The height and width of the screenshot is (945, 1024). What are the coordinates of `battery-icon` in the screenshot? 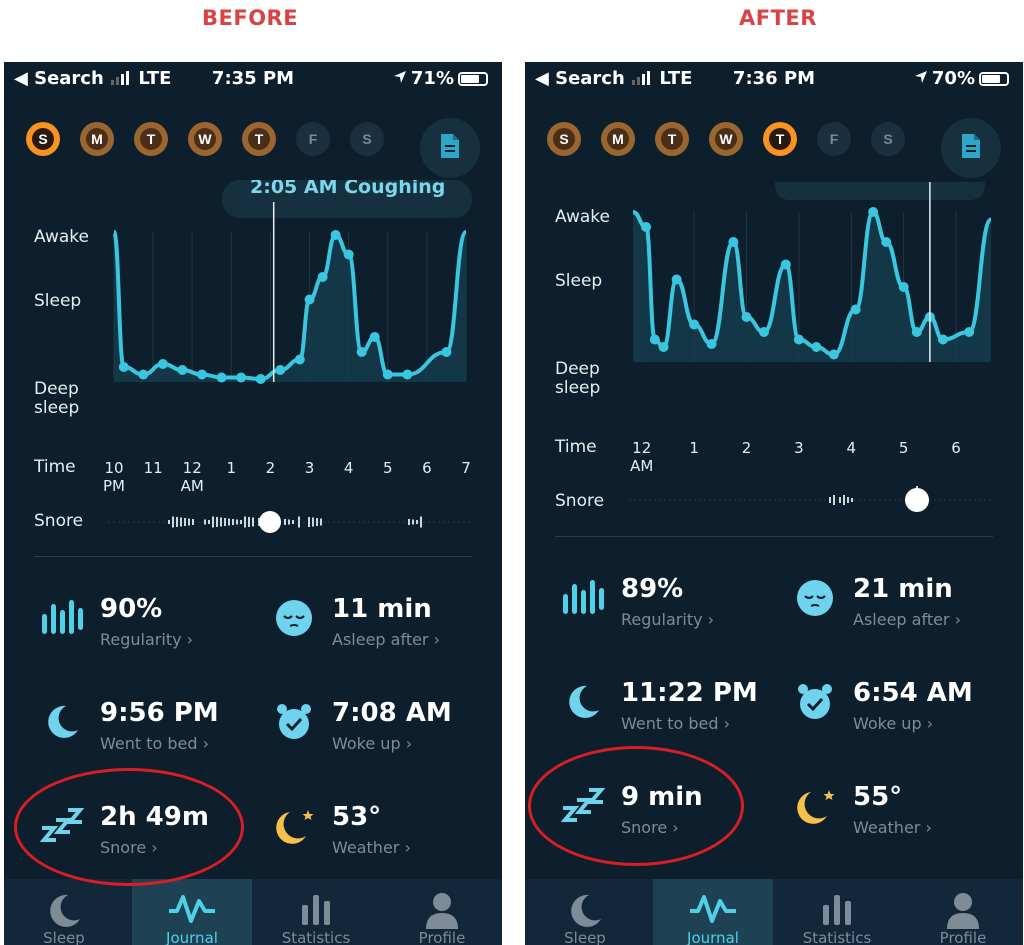 It's located at (994, 78).